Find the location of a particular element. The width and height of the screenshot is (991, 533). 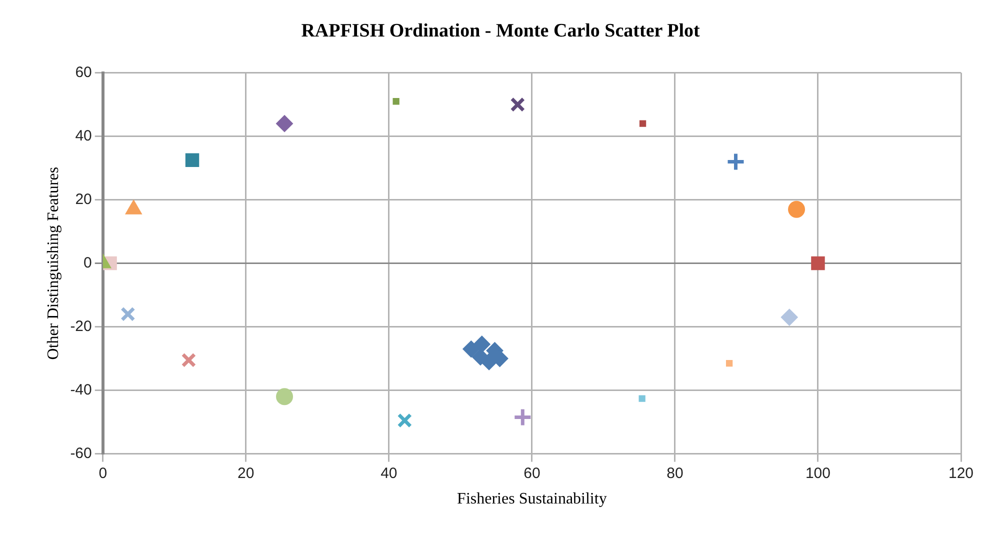

x-tick-label: 100 is located at coordinates (817, 473).